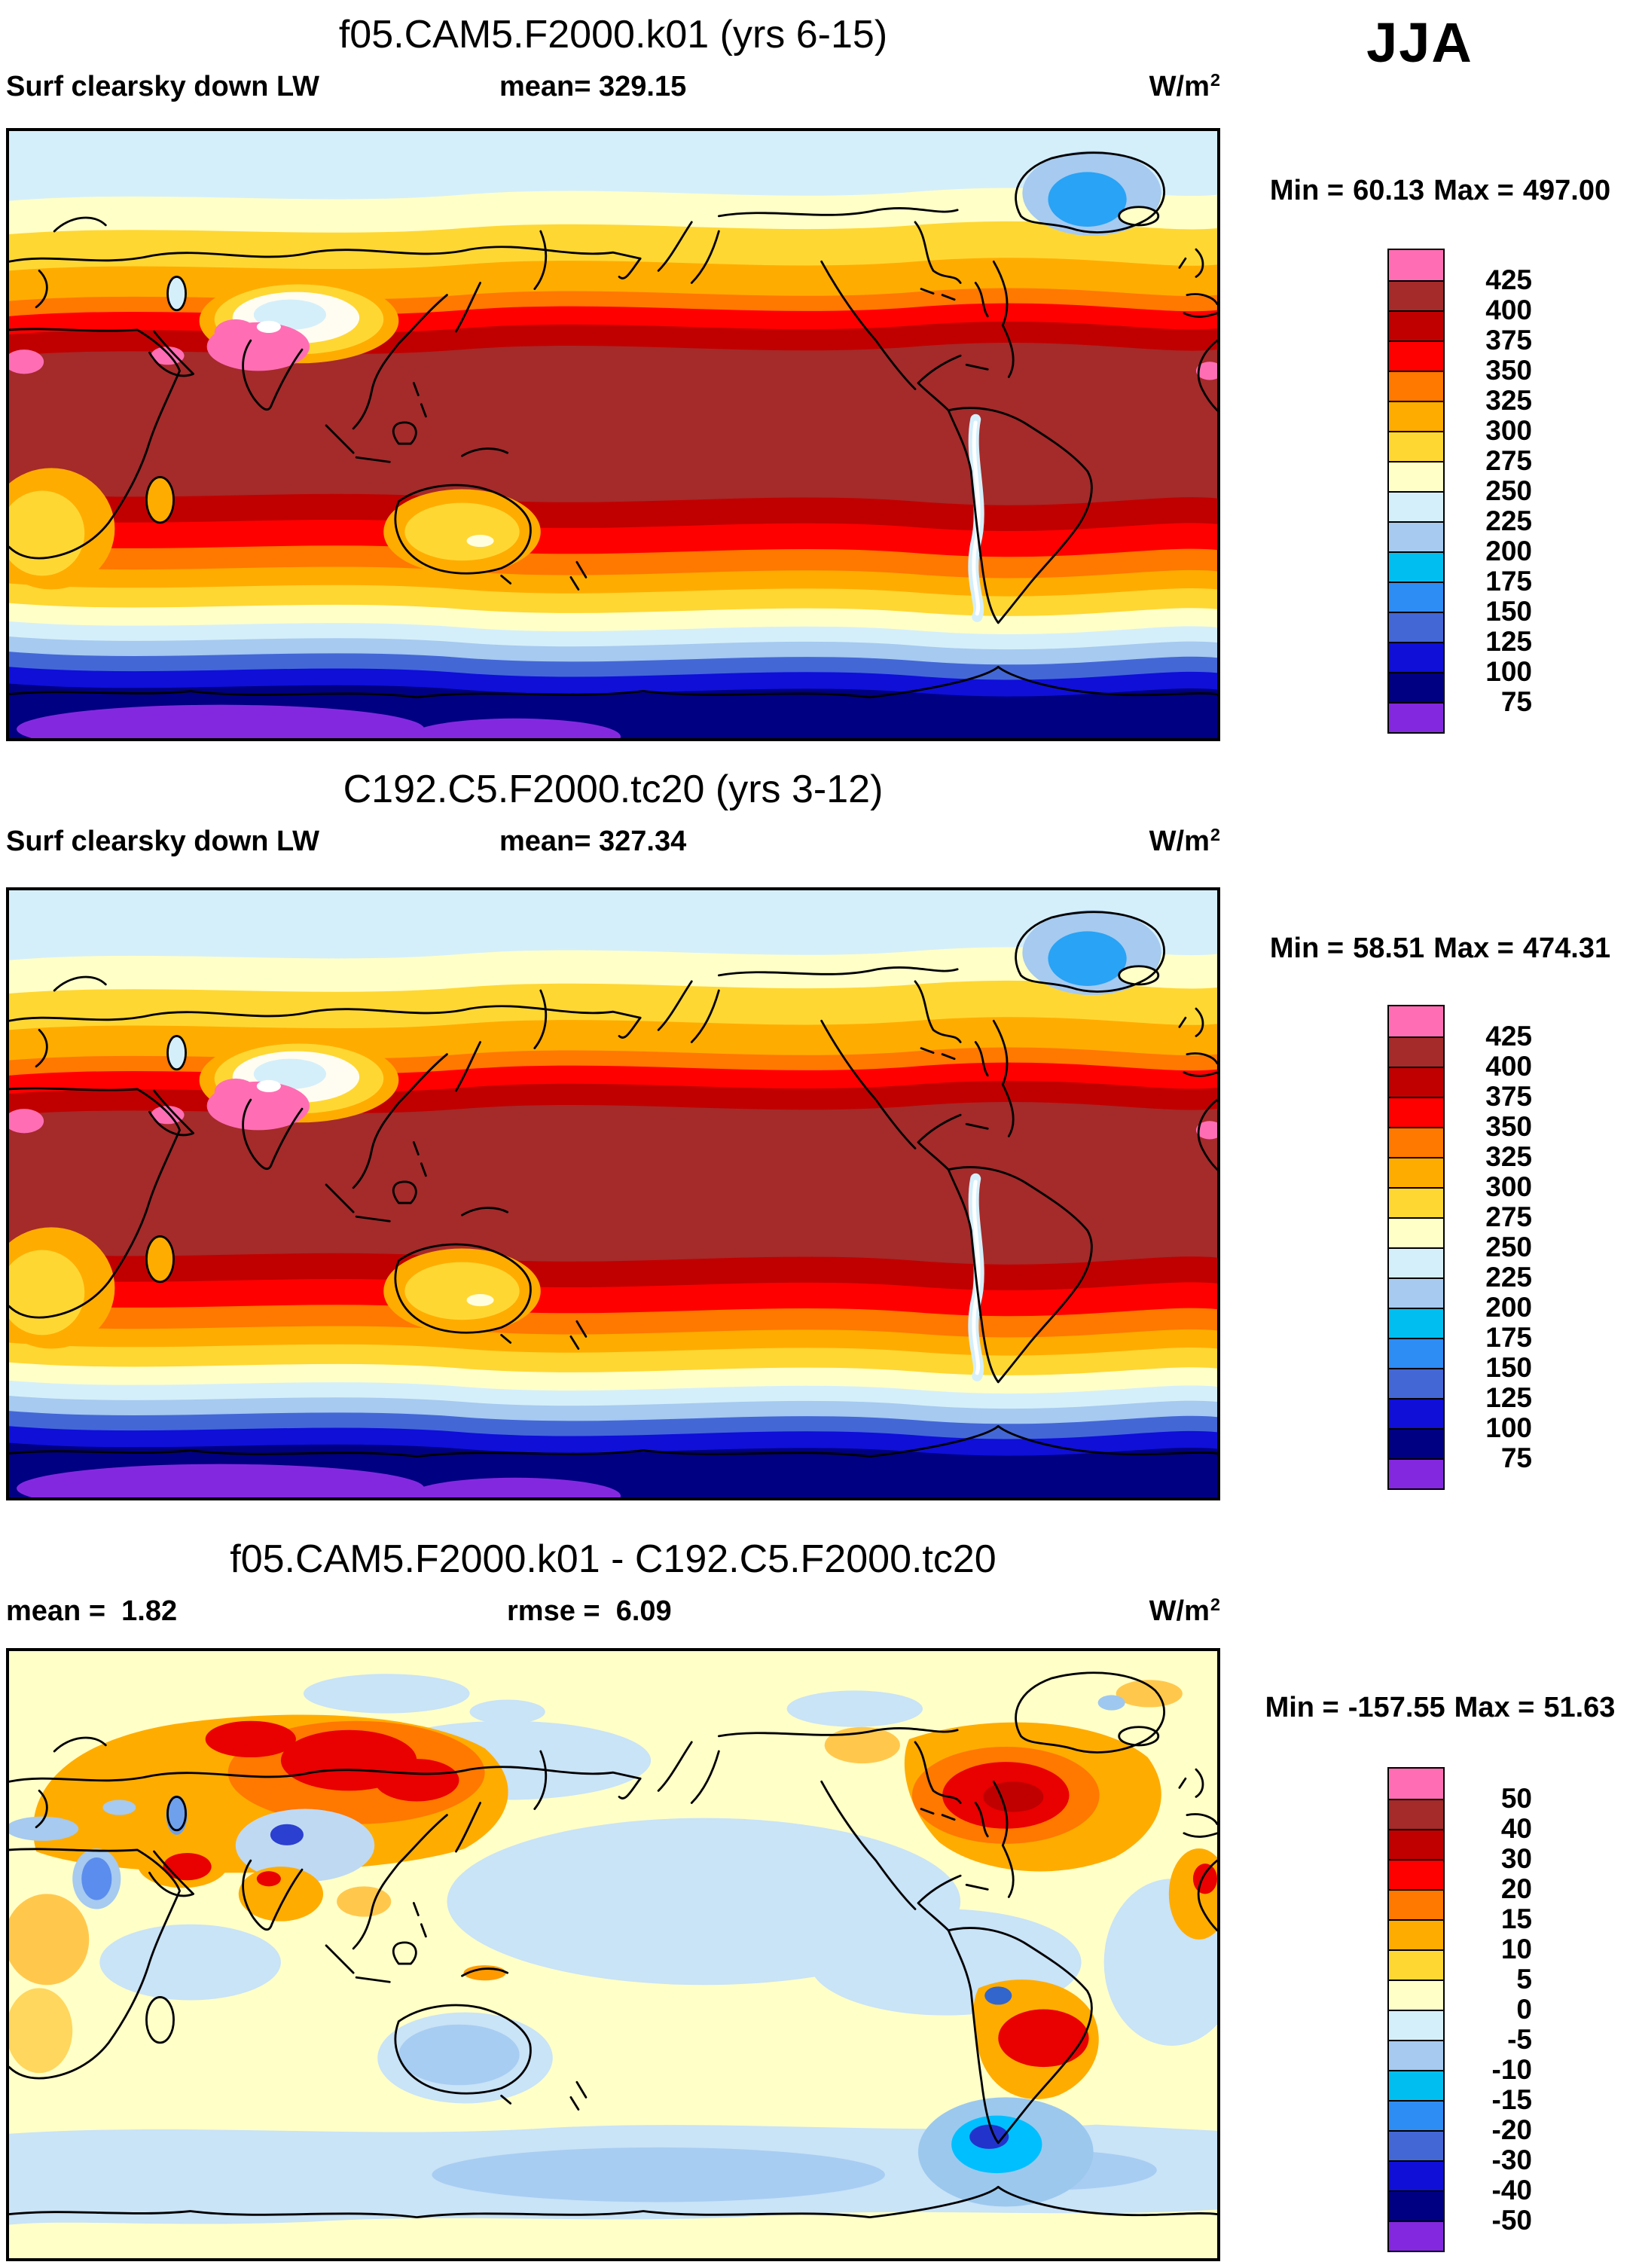 The width and height of the screenshot is (1636, 2268). Describe the element at coordinates (1511, 2099) in the screenshot. I see `colorbar-tick-label: -15` at that location.